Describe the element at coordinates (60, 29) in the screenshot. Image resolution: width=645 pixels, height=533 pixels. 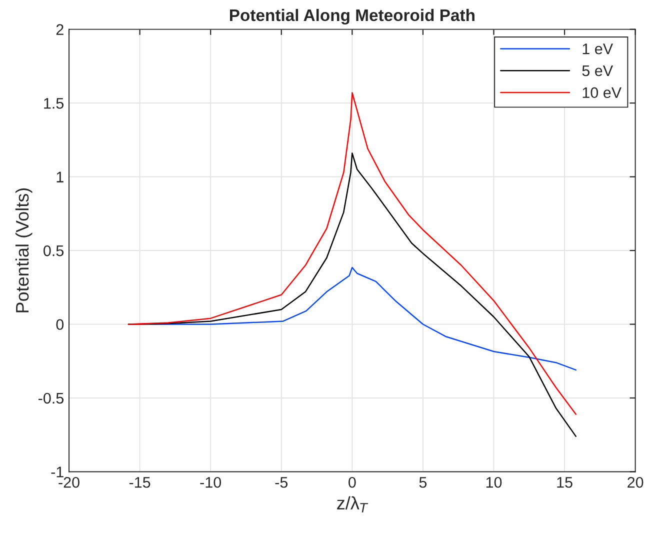
I see `y-tick-label: 2` at that location.